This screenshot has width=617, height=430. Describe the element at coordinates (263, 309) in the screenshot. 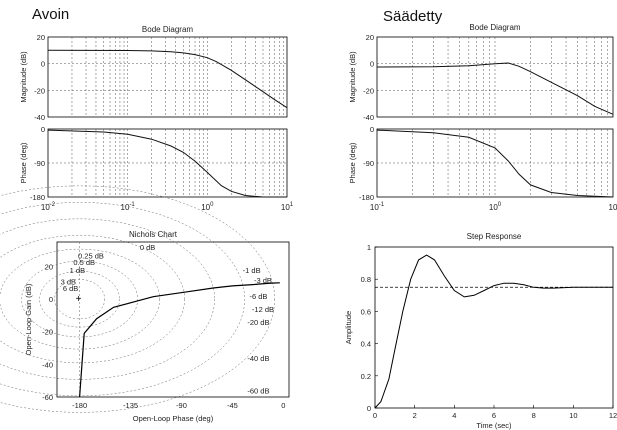

I see `nichols-grid-label: -12 dB` at that location.